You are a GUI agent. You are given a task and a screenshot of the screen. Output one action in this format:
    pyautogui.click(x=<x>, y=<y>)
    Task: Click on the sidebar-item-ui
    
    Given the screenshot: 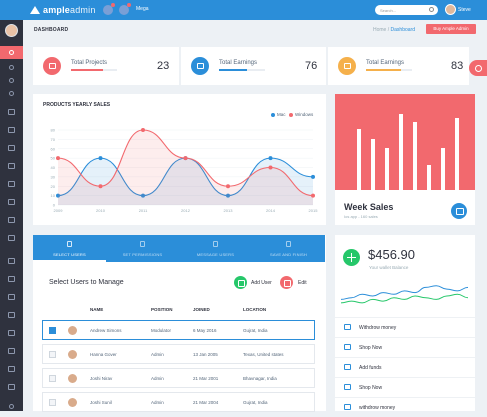 What is the action you would take?
    pyautogui.click(x=11, y=93)
    